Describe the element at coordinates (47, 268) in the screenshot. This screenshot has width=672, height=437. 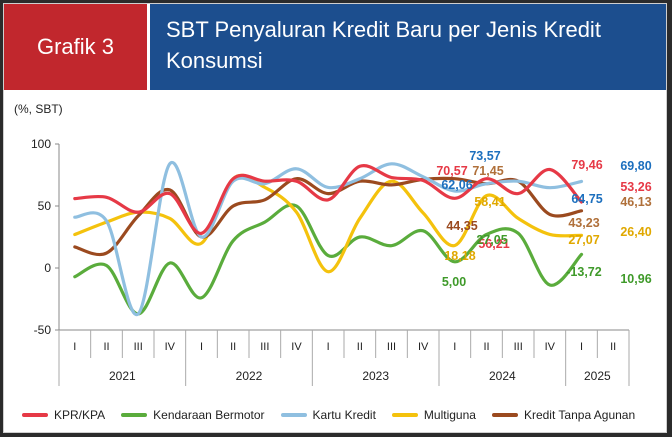
I see `y-tick-label: 0` at that location.